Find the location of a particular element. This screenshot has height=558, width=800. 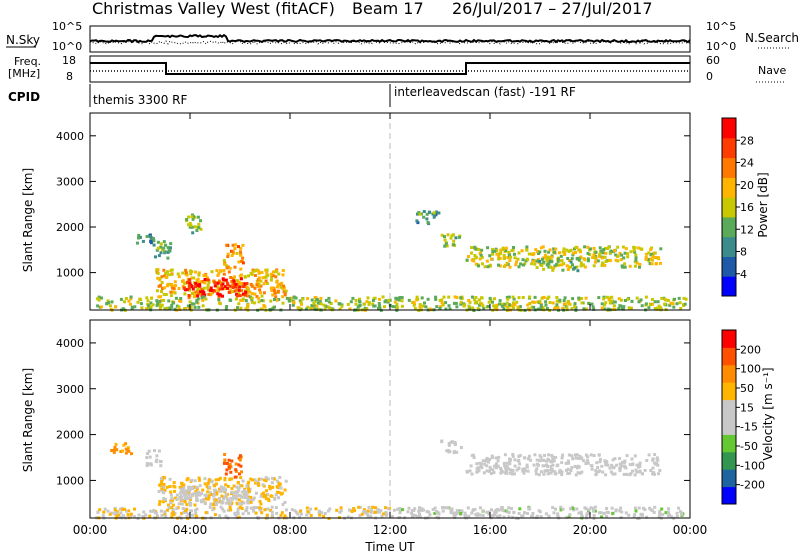

power-ylabel: Slant Range [km] is located at coordinates (28, 220).